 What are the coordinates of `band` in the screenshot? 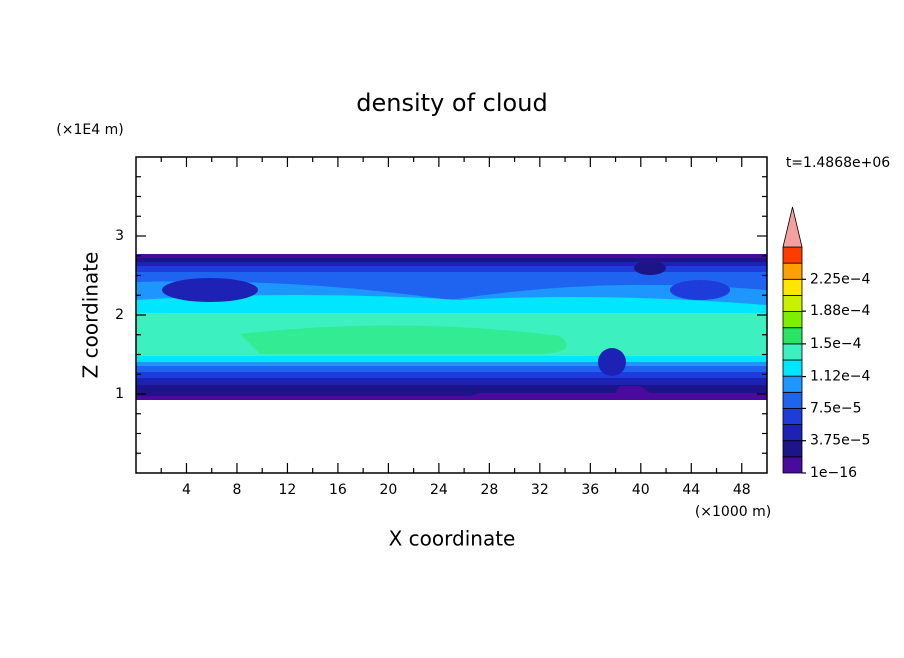 It's located at (403, 339).